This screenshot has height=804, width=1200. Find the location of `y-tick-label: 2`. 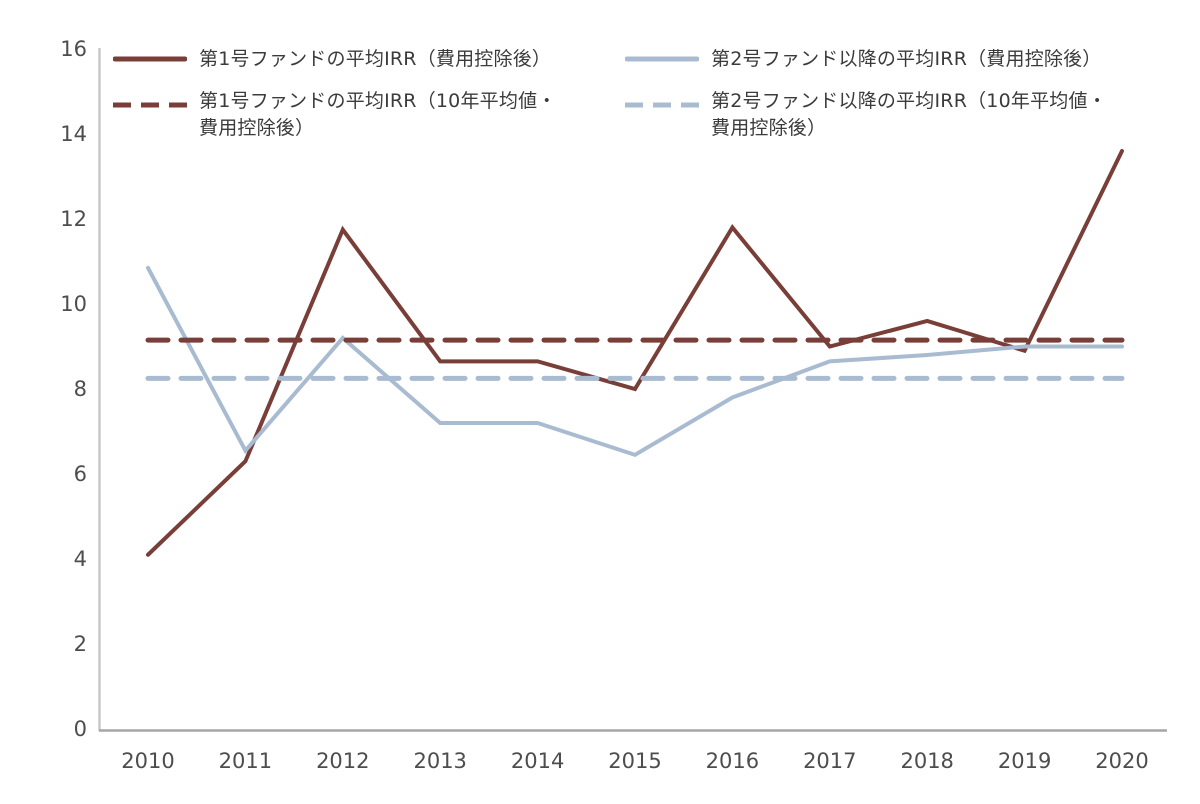

y-tick-label: 2 is located at coordinates (80, 644).